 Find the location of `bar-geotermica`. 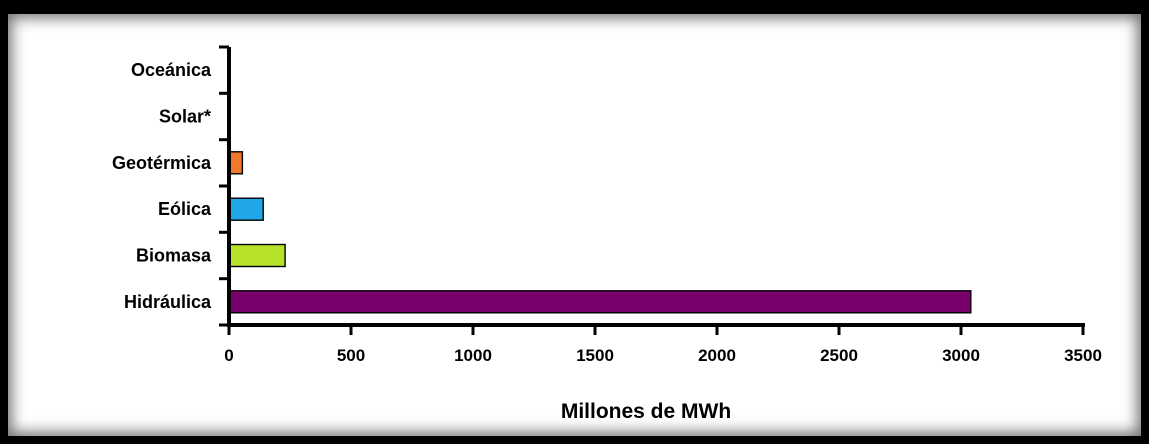

bar-geotermica is located at coordinates (236, 163).